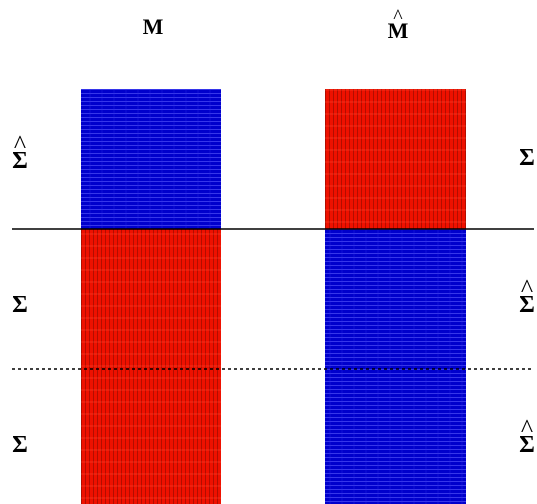 The image size is (537, 504). I want to click on right-label-bottom-wrap: ^ Σ, so click(527, 437).